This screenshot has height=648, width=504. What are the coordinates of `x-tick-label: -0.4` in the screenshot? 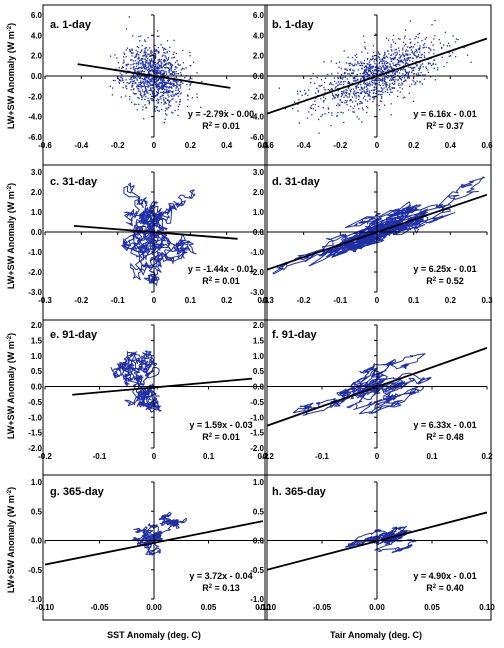 It's located at (304, 145).